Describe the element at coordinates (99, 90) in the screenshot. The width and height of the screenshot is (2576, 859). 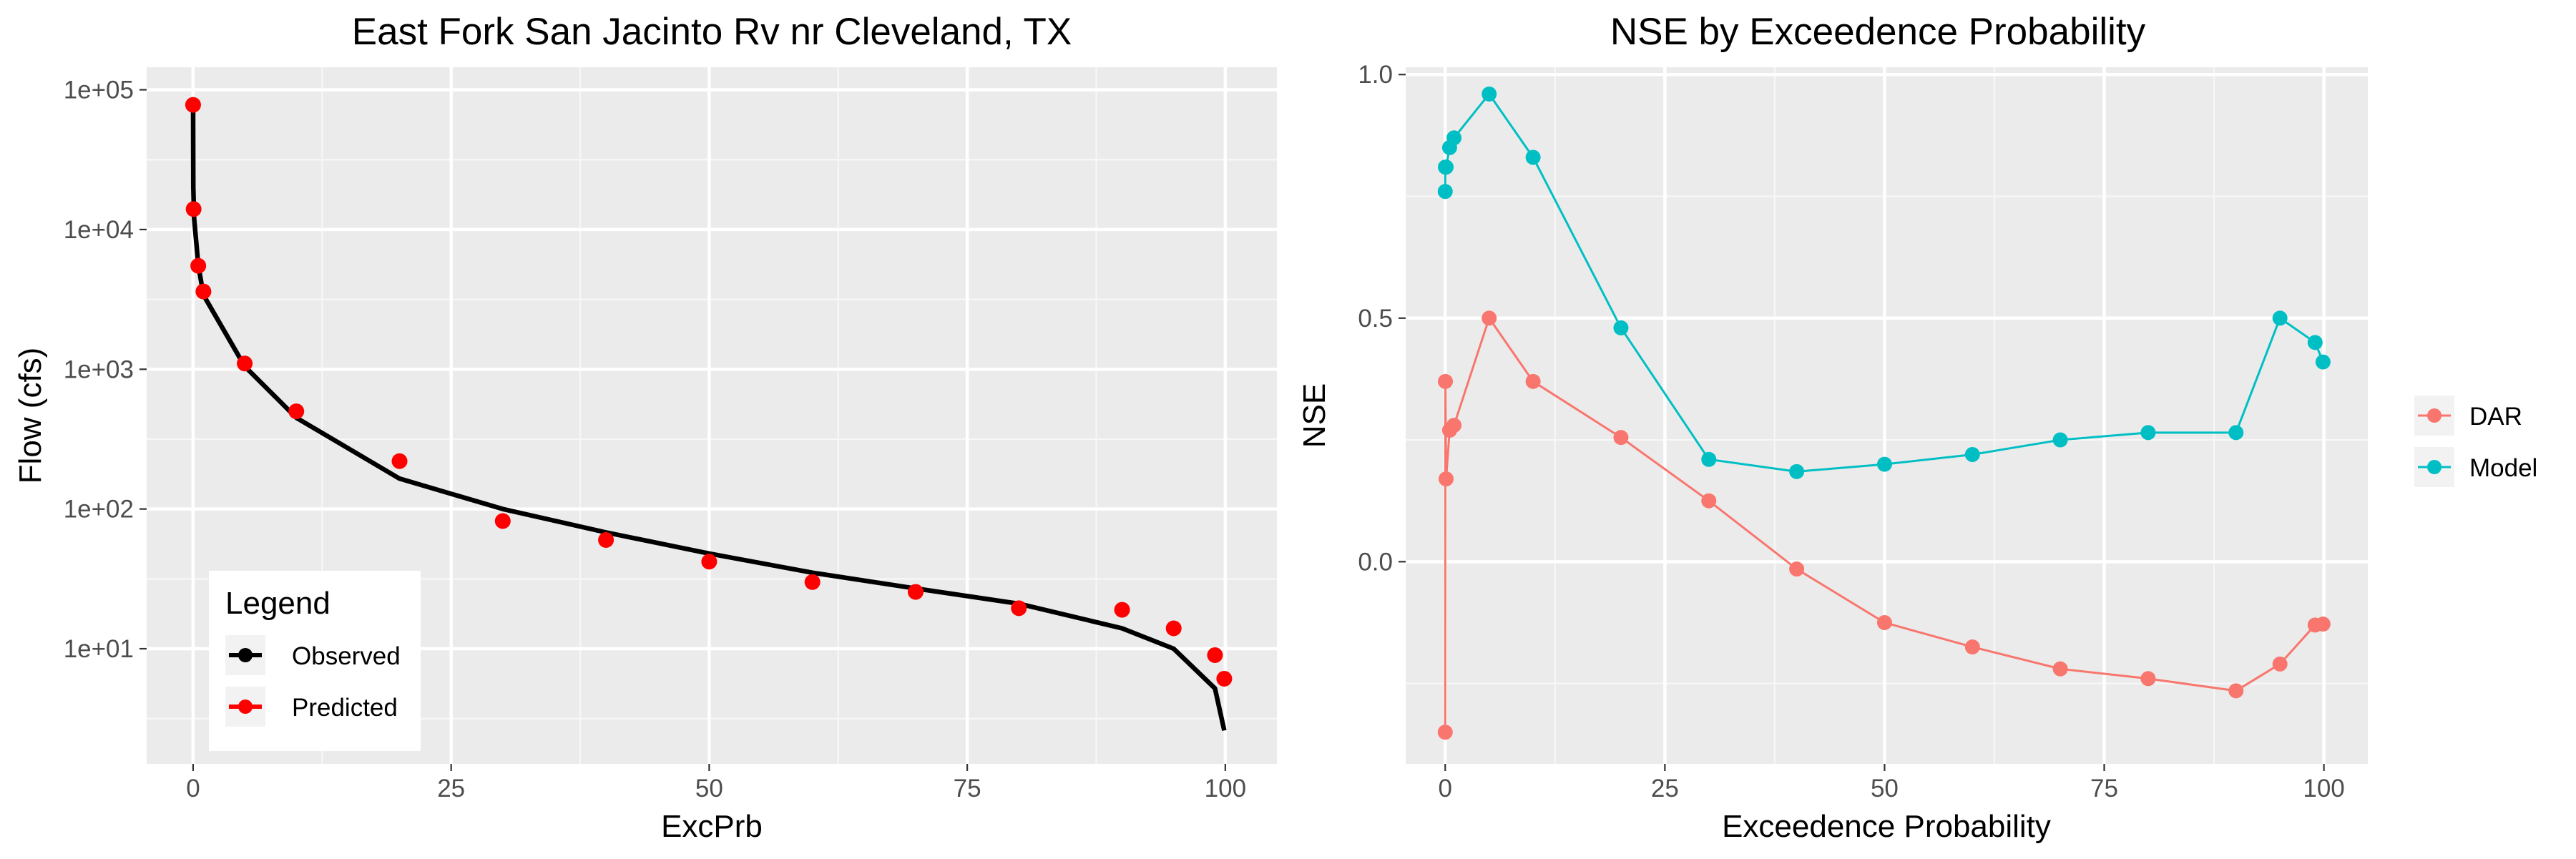
I see `y-tick-label: 1e+05` at that location.